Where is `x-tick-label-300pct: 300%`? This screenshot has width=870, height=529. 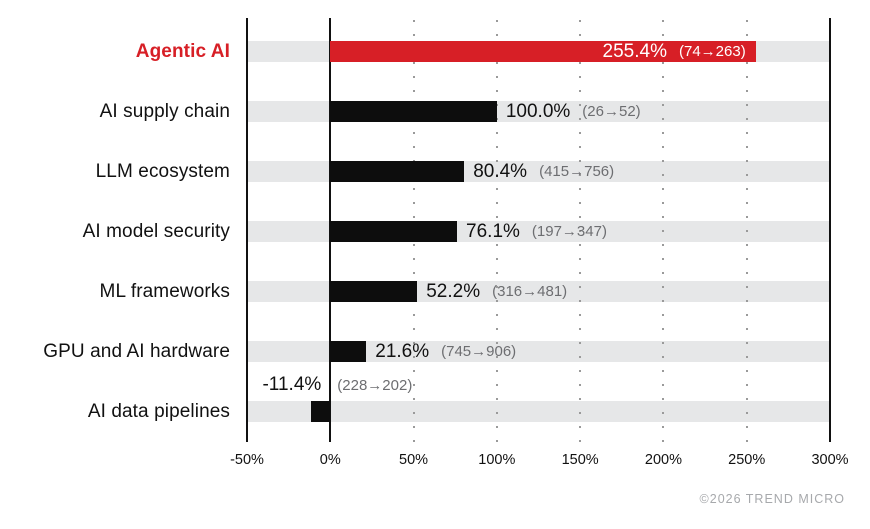
x-tick-label-300pct: 300% is located at coordinates (830, 460).